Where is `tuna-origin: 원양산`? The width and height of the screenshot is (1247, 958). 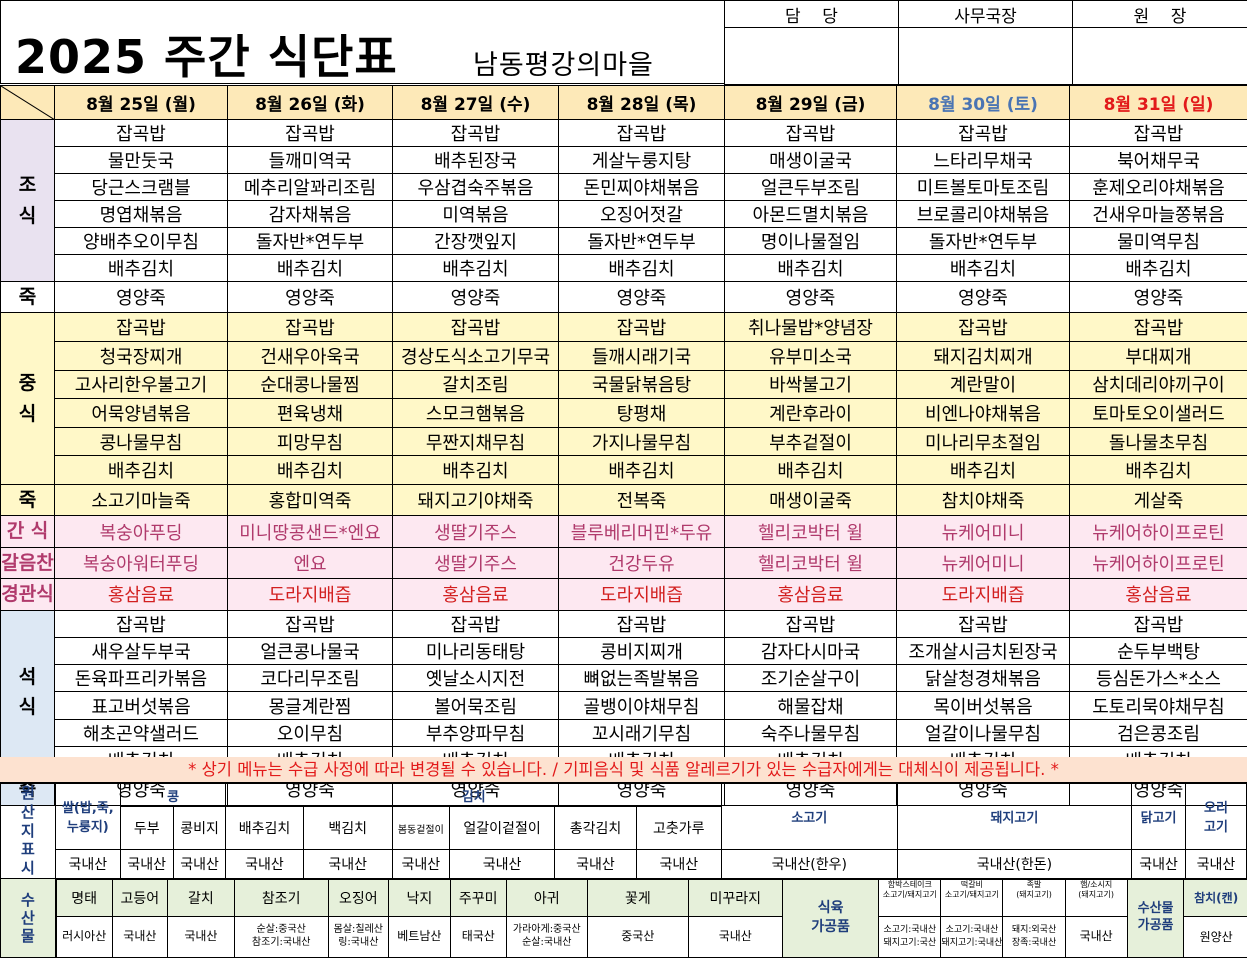 tuna-origin: 원양산 is located at coordinates (1215, 936).